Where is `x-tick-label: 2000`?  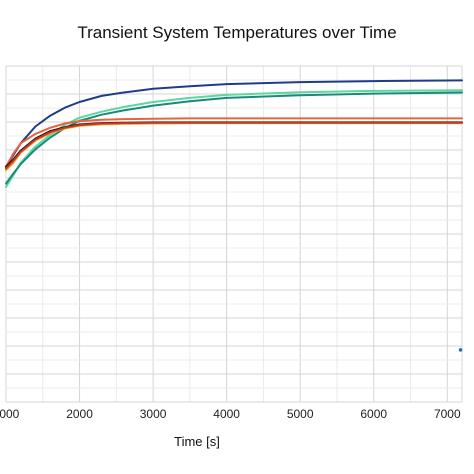
x-tick-label: 2000 is located at coordinates (79, 414).